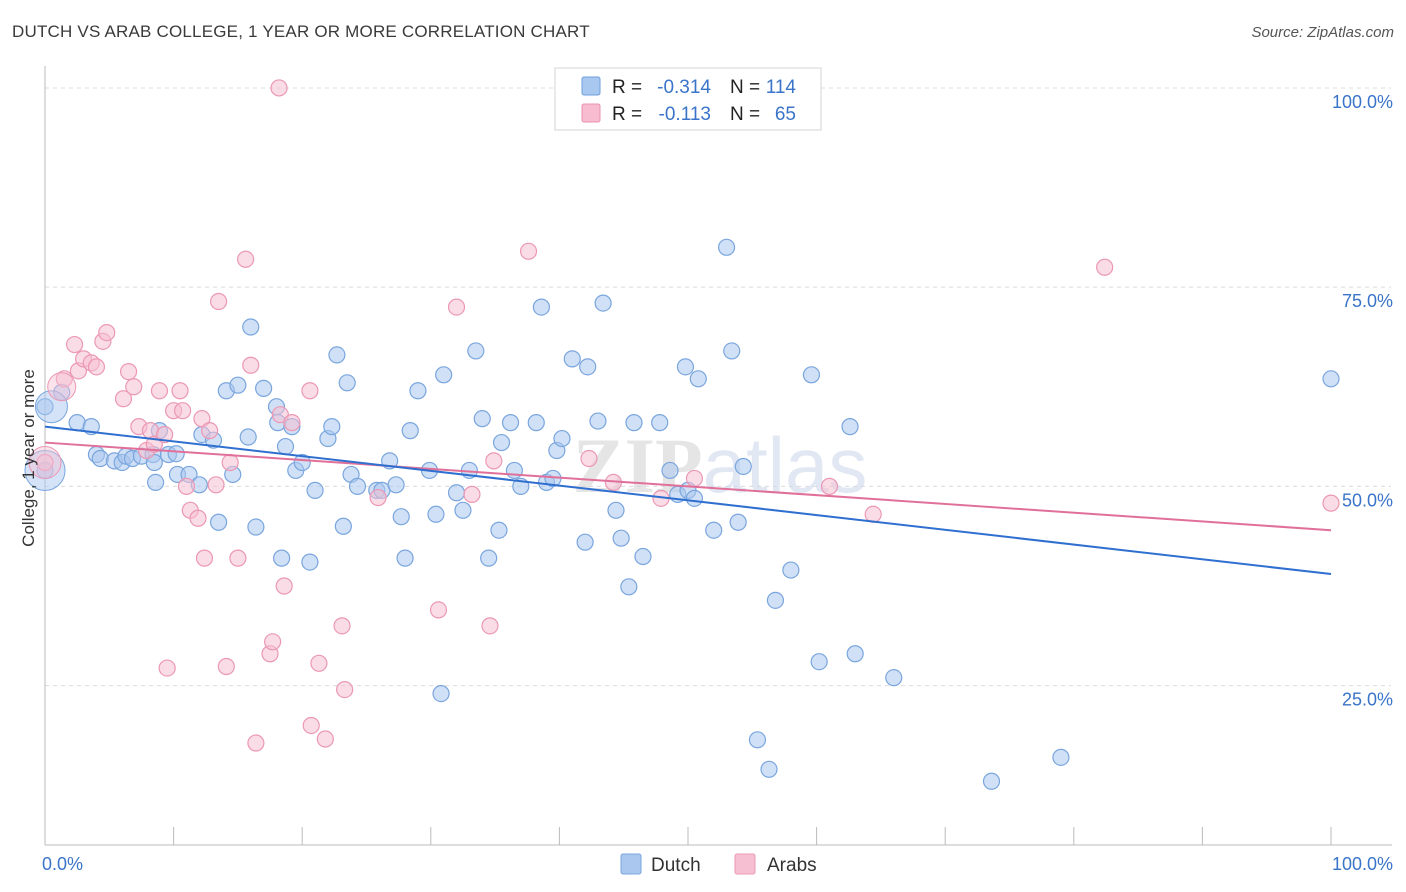  What do you see at coordinates (1362, 864) in the screenshot?
I see `x-tick-label: 100.0%` at bounding box center [1362, 864].